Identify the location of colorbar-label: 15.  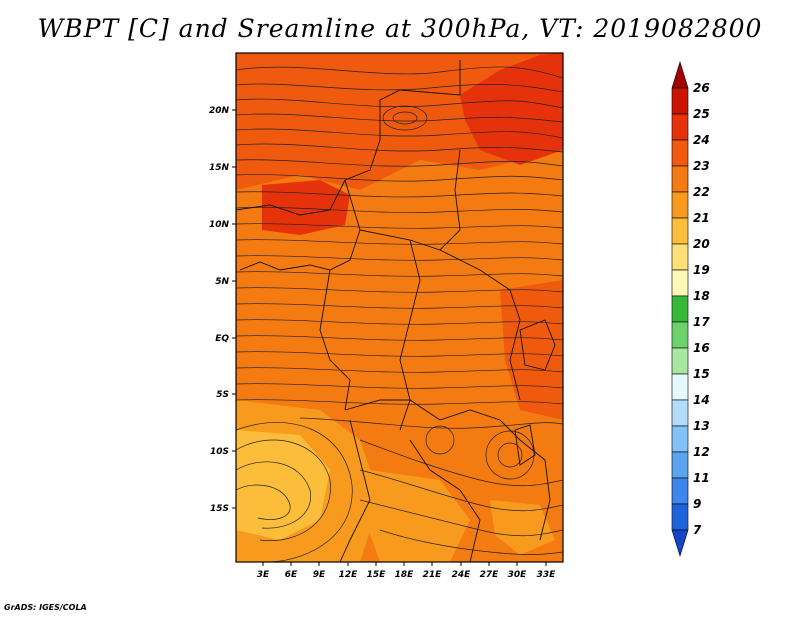
(701, 374).